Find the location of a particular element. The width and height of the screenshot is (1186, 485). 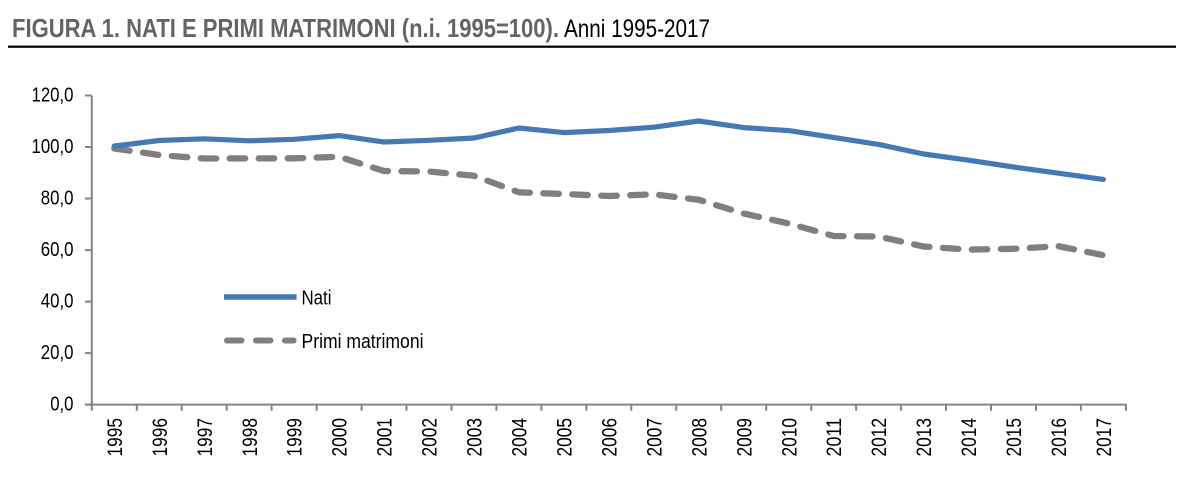

svg-text: 2008 is located at coordinates (699, 437).